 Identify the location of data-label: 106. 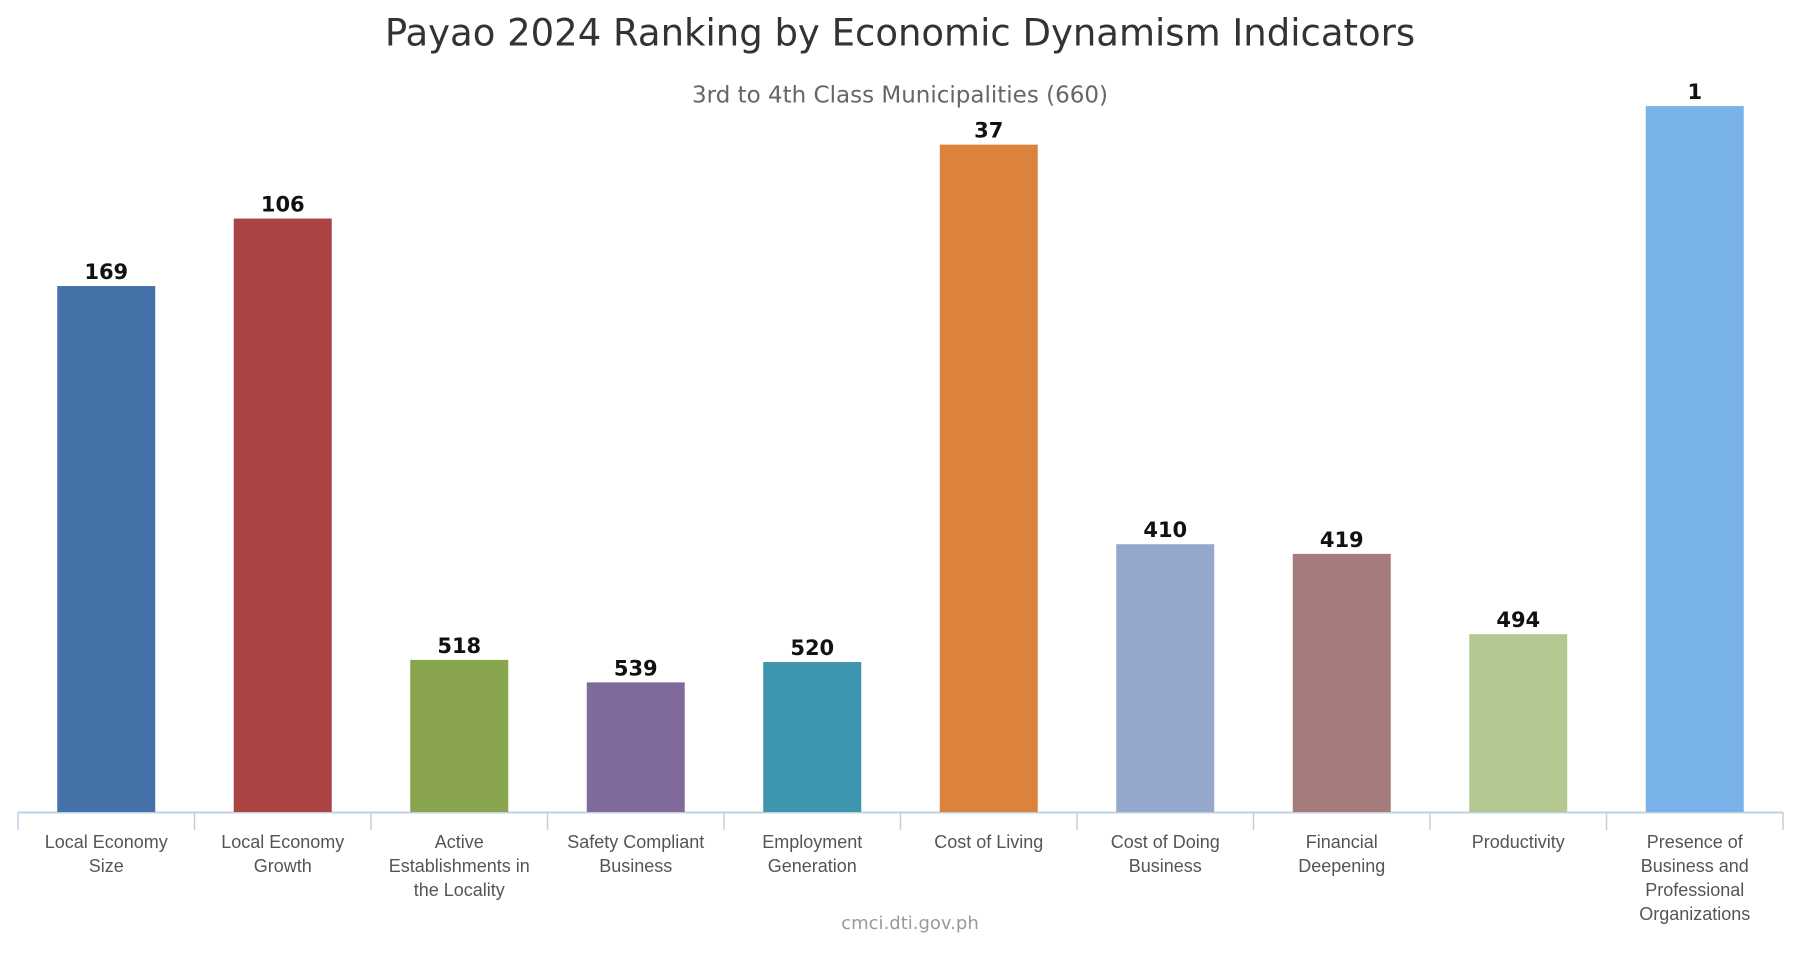
(283, 205).